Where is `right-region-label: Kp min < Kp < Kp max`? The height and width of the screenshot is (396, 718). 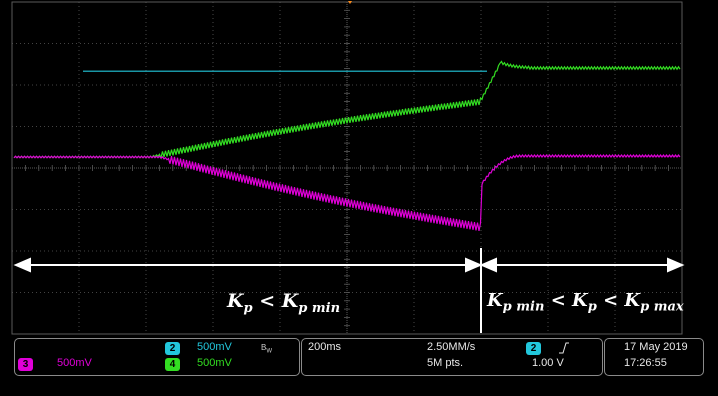 right-region-label: Kp min < Kp < Kp max is located at coordinates (585, 302).